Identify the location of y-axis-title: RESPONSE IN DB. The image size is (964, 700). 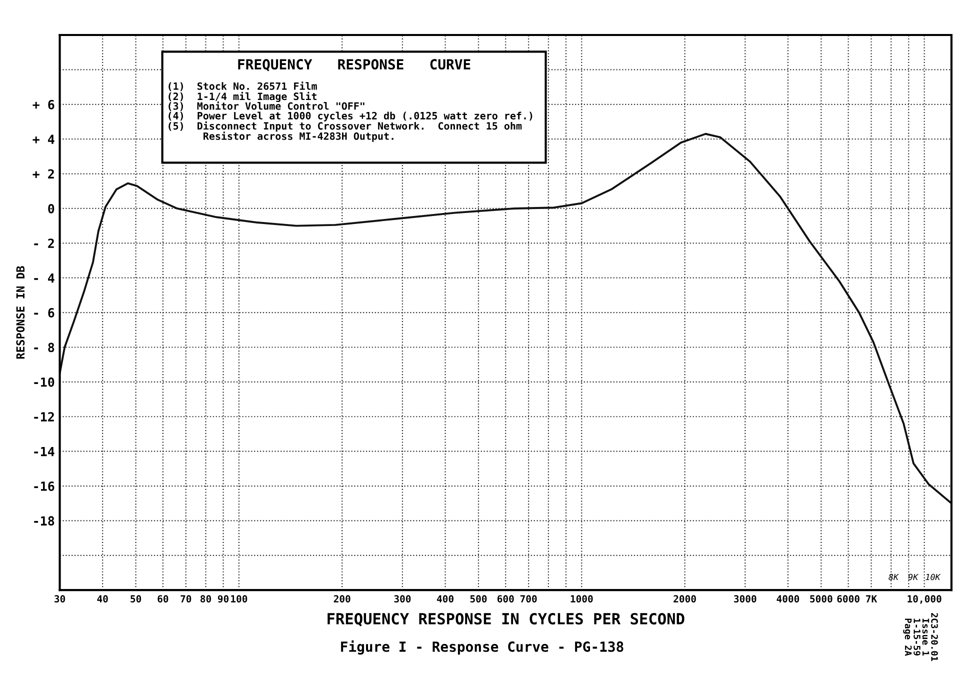
(20, 312).